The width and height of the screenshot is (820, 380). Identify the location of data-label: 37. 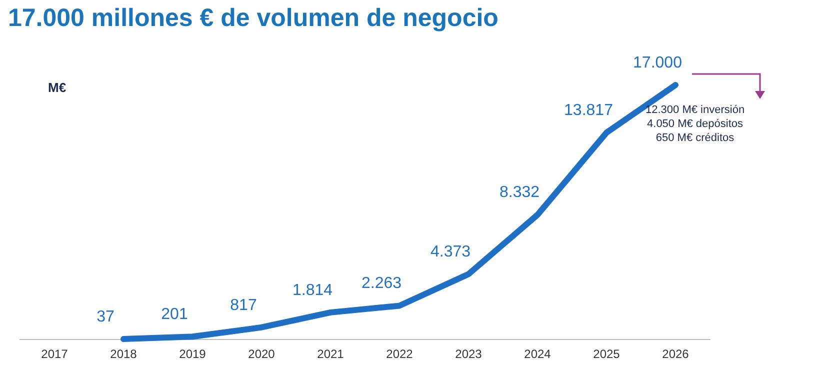
(105, 317).